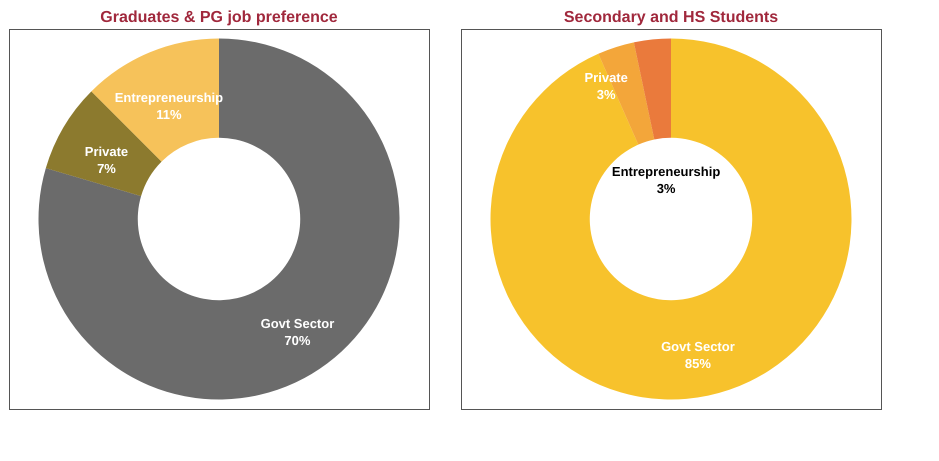  What do you see at coordinates (666, 171) in the screenshot?
I see `slice-label: Entrepreneurship` at bounding box center [666, 171].